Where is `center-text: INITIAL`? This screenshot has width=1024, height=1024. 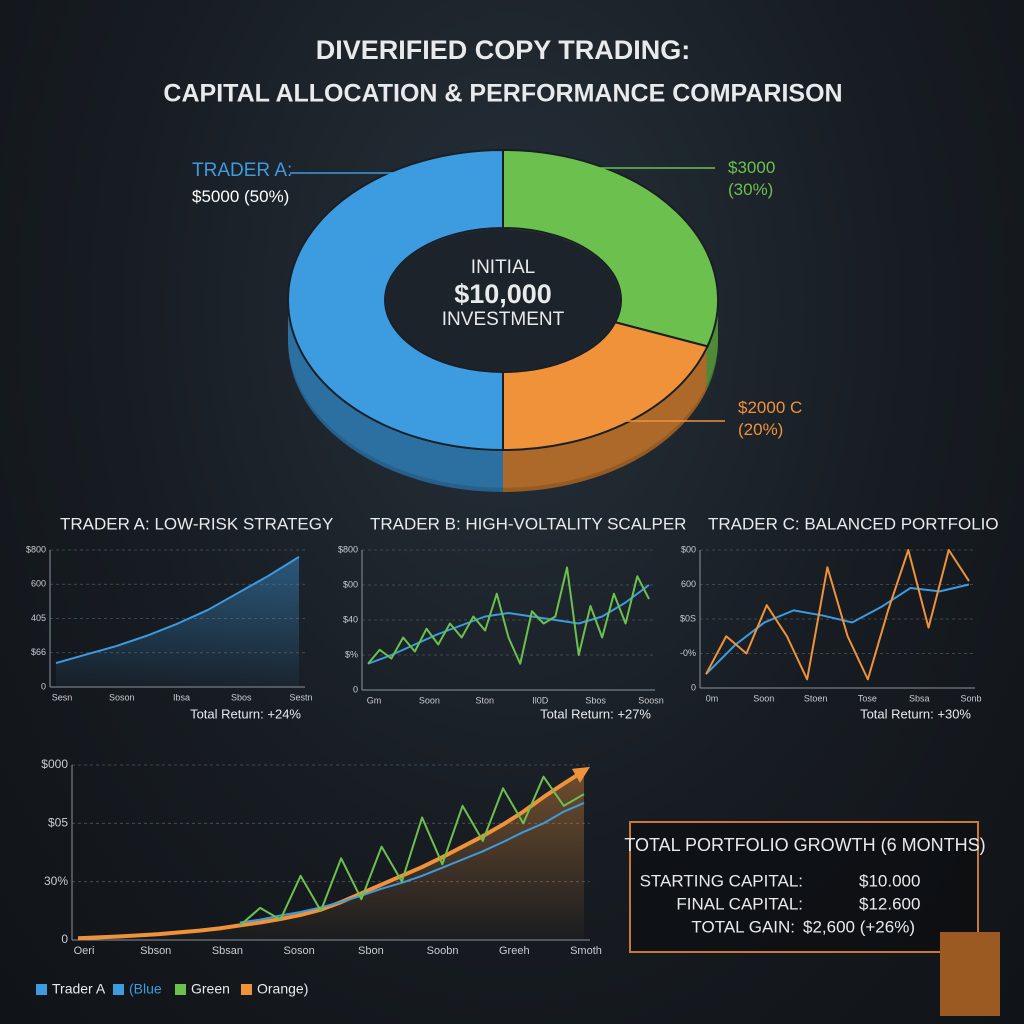
center-text: INITIAL is located at coordinates (503, 267).